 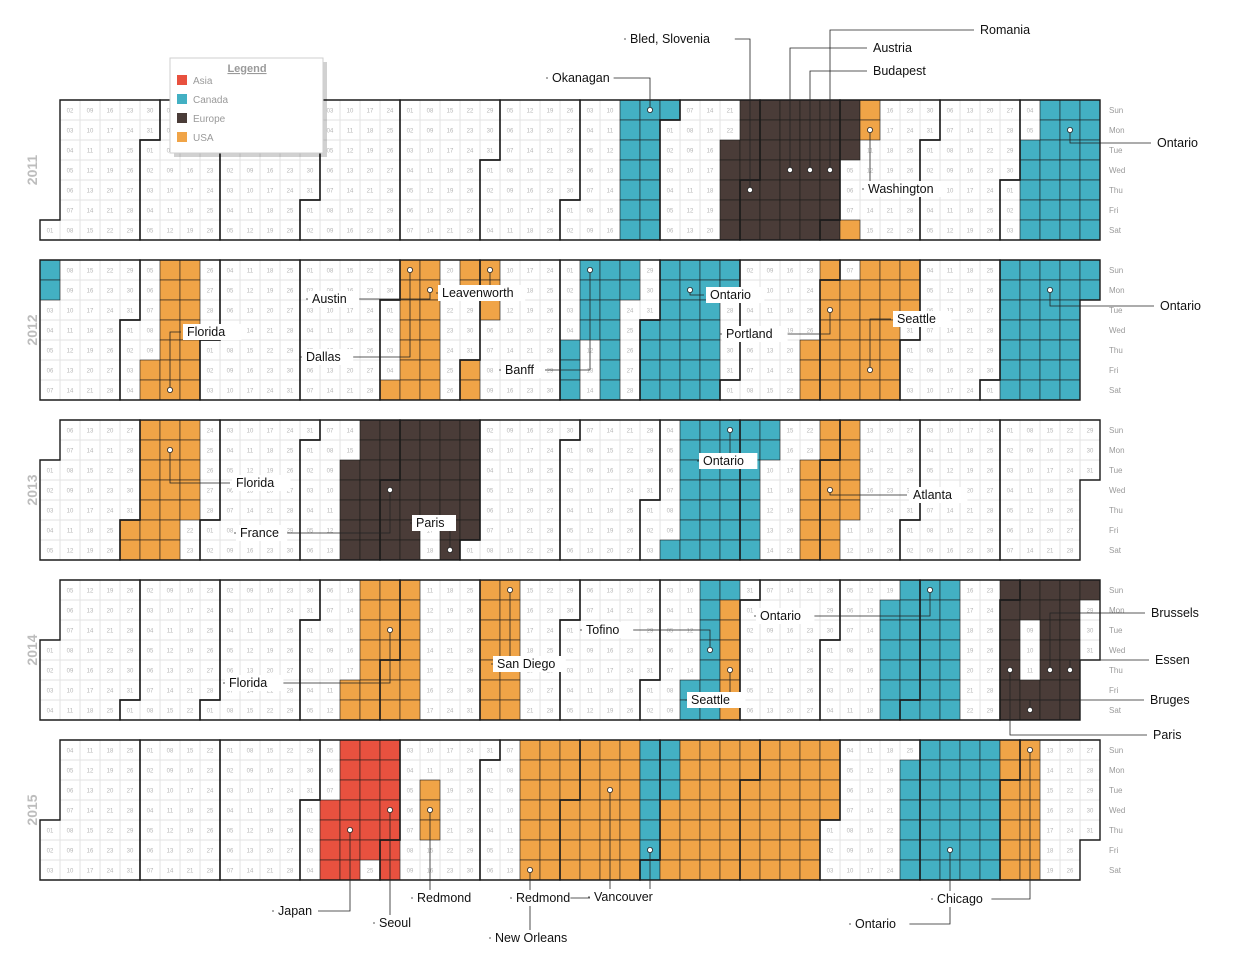 I want to click on day-number: 24, so click(x=1070, y=472).